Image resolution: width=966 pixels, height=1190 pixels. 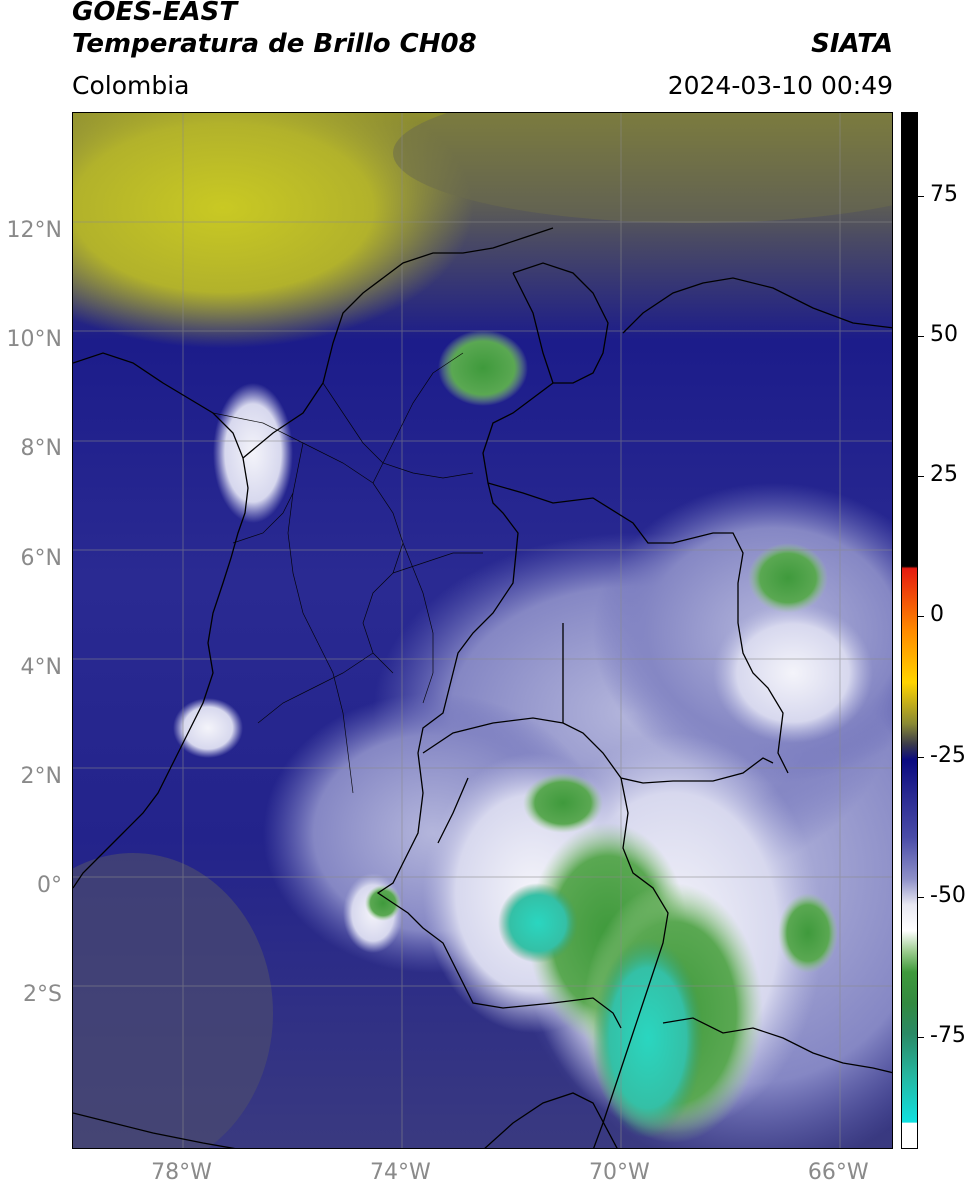 What do you see at coordinates (944, 335) in the screenshot?
I see `colorbar-tick-label: 50` at bounding box center [944, 335].